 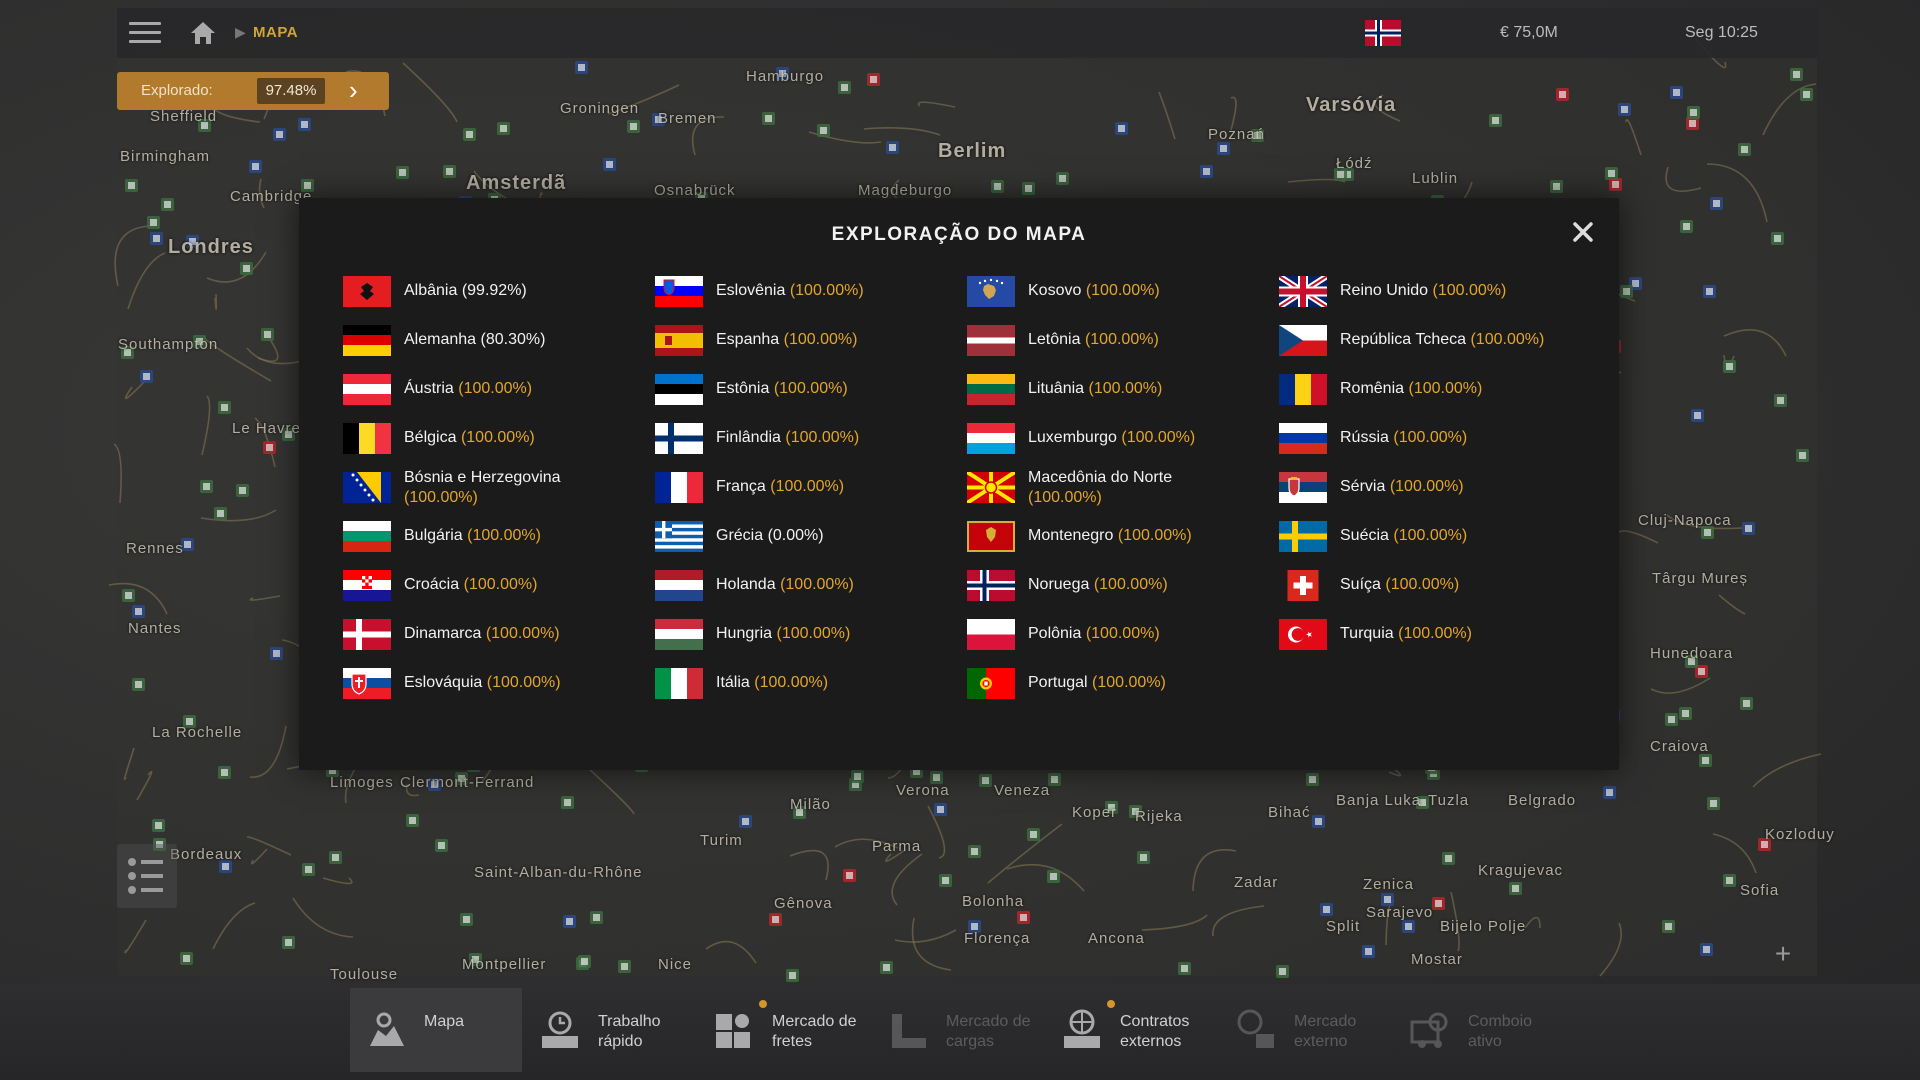 I want to click on country-label: Albânia (99.92%), so click(x=465, y=291).